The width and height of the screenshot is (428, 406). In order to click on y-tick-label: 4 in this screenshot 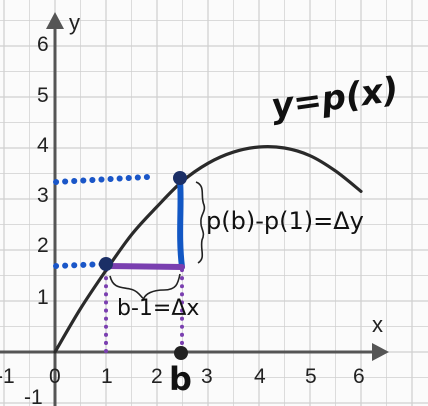, I will do `click(43, 145)`.